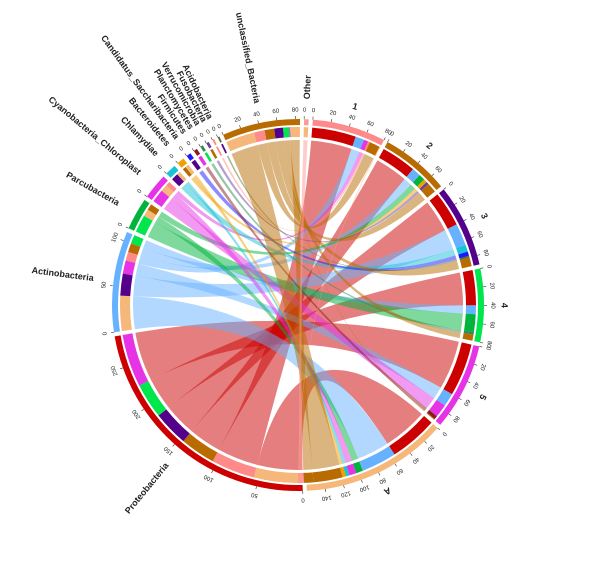 The image size is (597, 578). Describe the element at coordinates (104, 285) in the screenshot. I see `tick-label: 50` at that location.